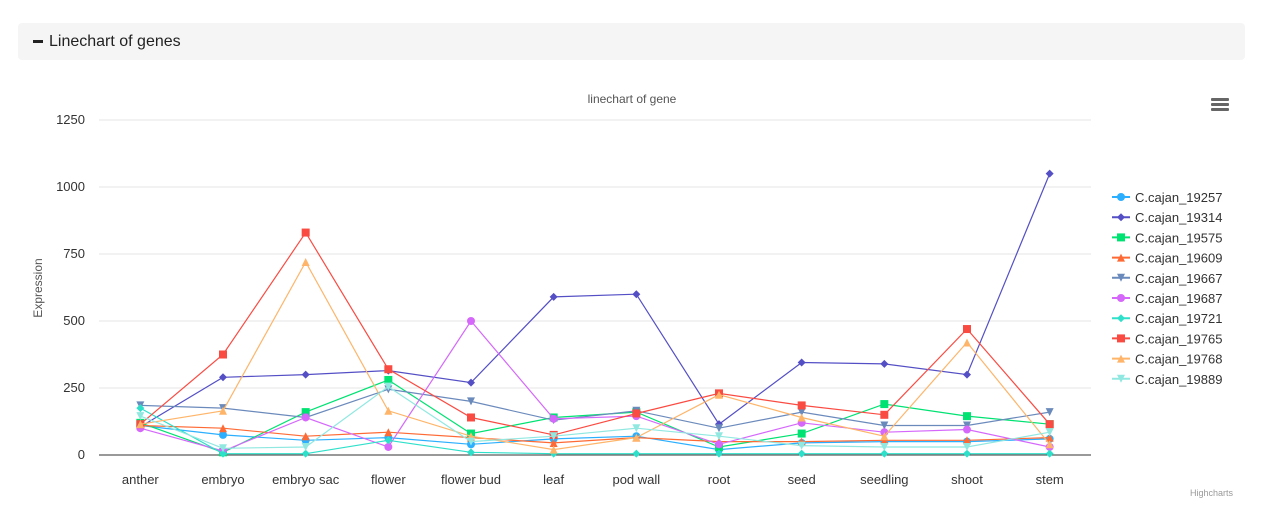 This screenshot has height=523, width=1269. I want to click on legend-item: C.cajan_19687, so click(1167, 298).